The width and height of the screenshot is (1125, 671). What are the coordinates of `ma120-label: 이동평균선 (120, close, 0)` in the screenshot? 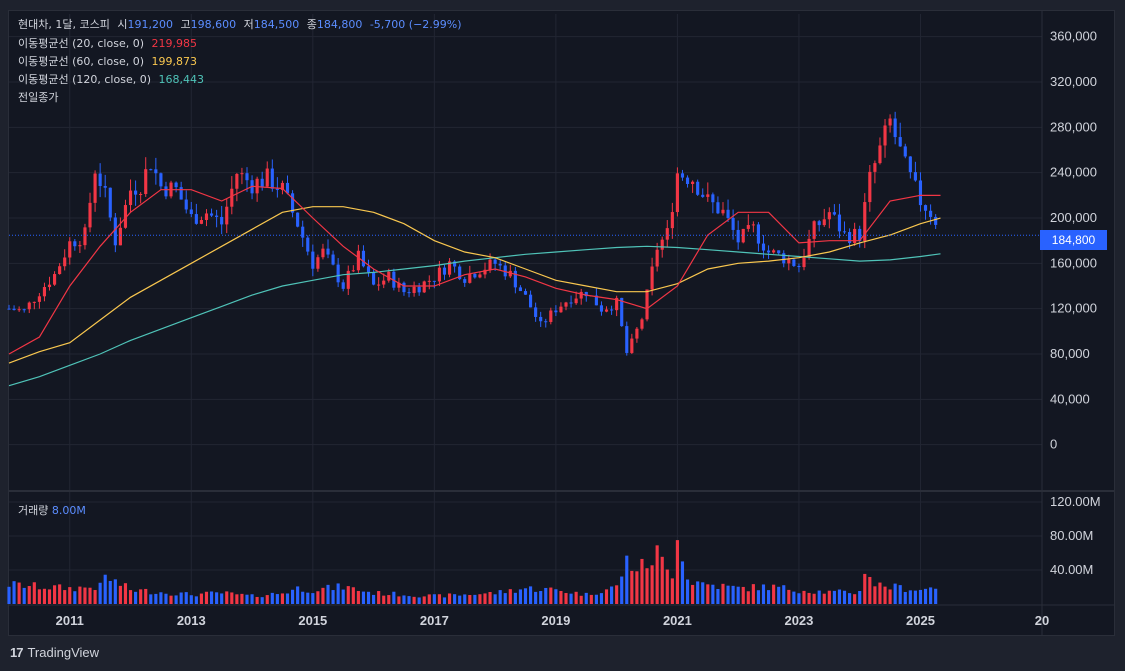 It's located at (84, 79).